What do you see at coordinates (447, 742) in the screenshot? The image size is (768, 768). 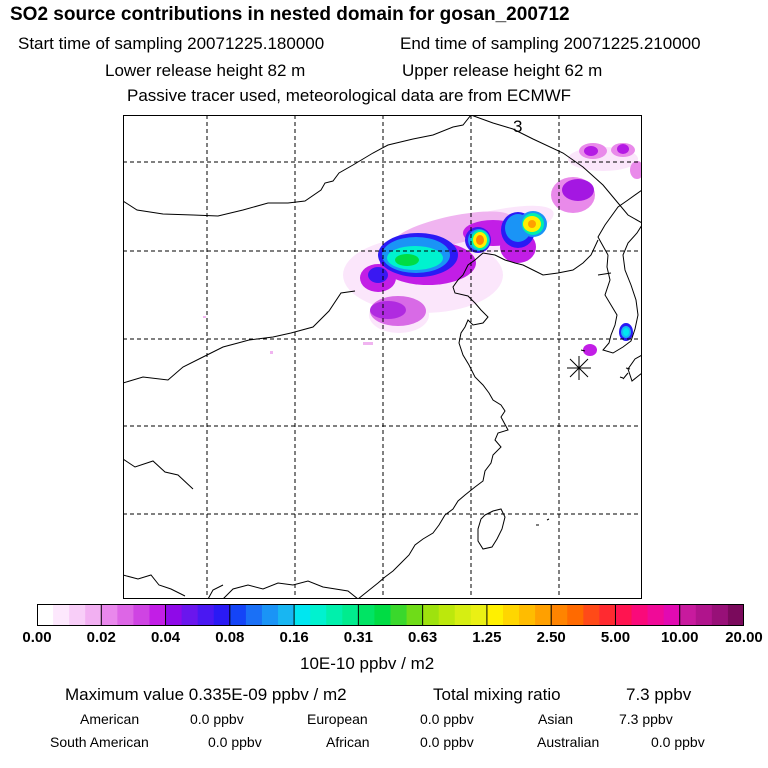 I see `region-african-value: 0.0 ppbv` at bounding box center [447, 742].